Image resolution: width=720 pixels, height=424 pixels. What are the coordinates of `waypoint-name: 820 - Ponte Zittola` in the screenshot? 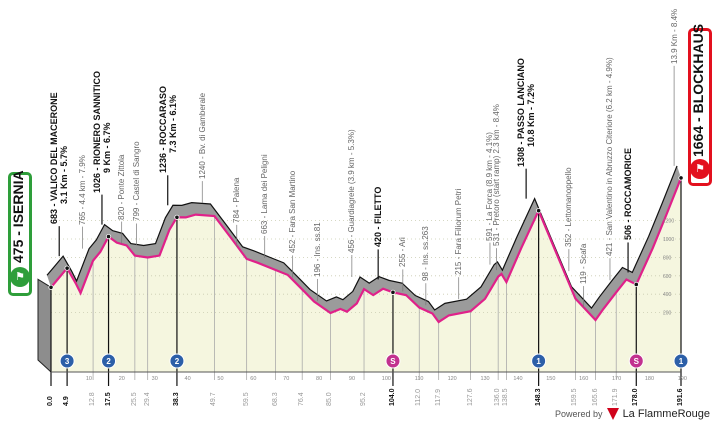 It's located at (122, 187).